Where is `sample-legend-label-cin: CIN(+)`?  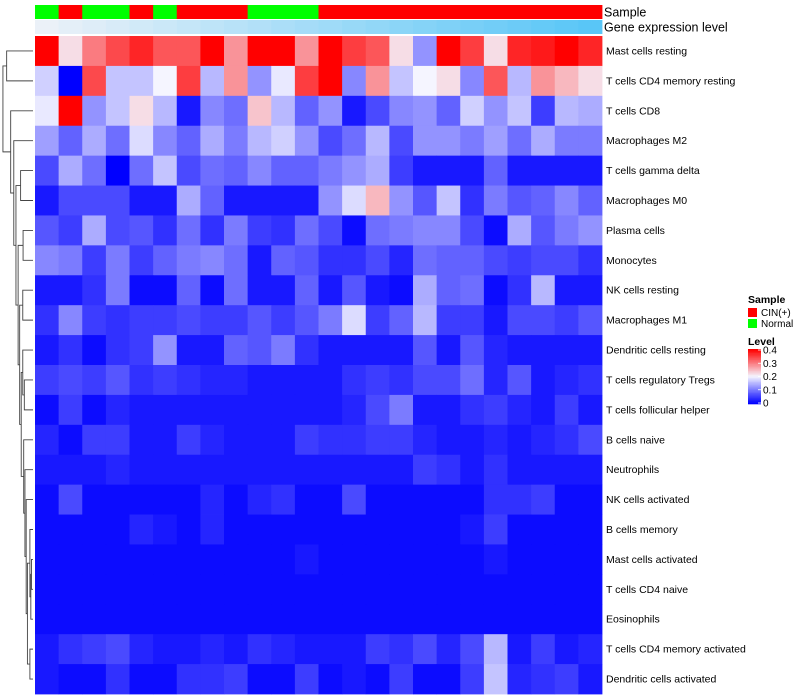
sample-legend-label-cin: CIN(+) is located at coordinates (776, 313).